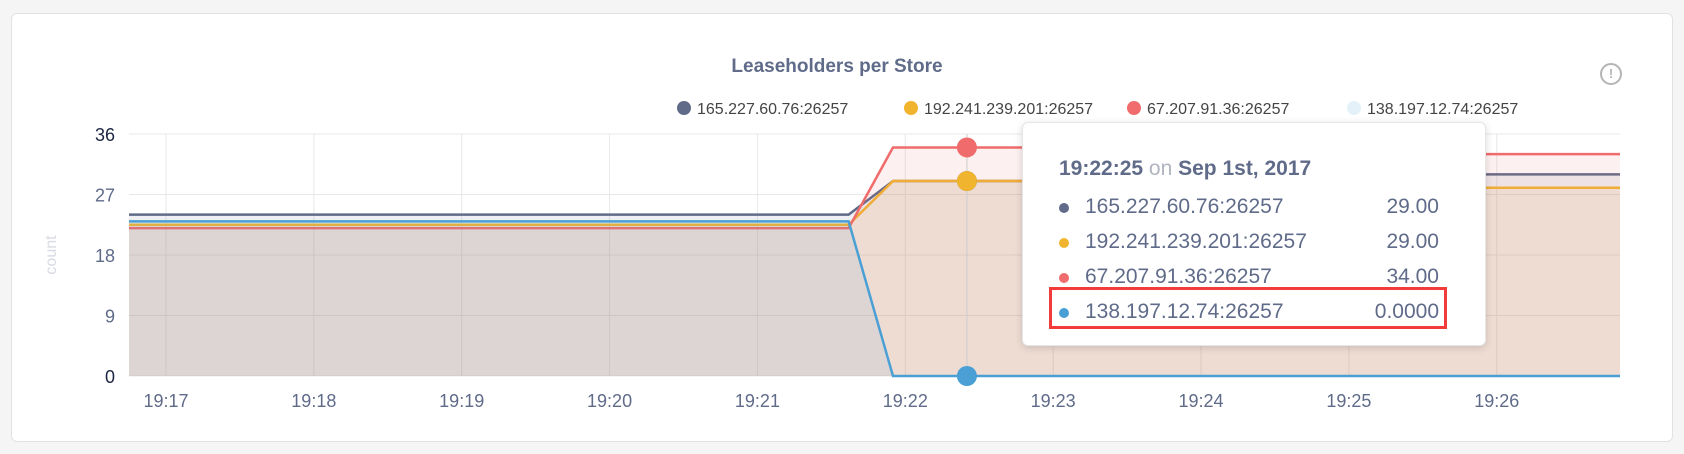  What do you see at coordinates (1160, 168) in the screenshot?
I see `tooltip-on: on` at bounding box center [1160, 168].